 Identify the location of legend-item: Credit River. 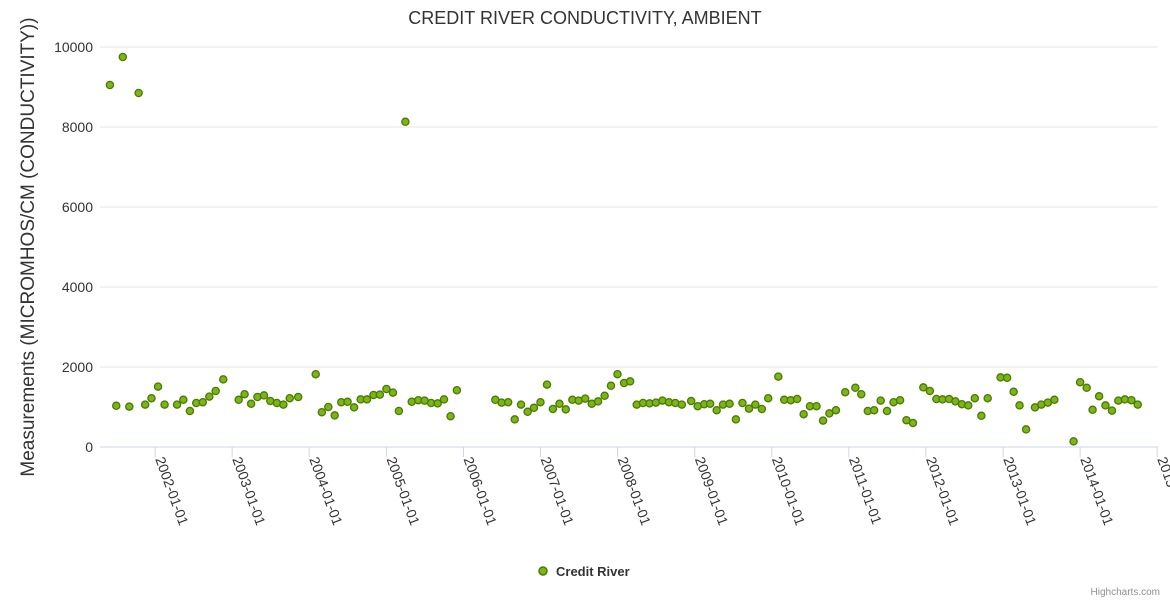
(584, 571).